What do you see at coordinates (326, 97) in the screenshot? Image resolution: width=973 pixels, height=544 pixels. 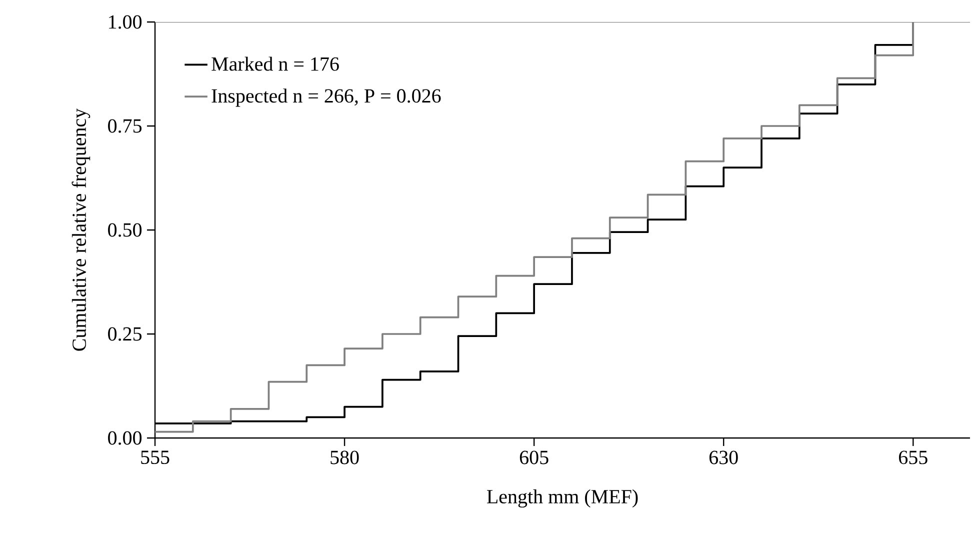 I see `legend-label: Inspected n = 266, P = 0.026` at bounding box center [326, 97].